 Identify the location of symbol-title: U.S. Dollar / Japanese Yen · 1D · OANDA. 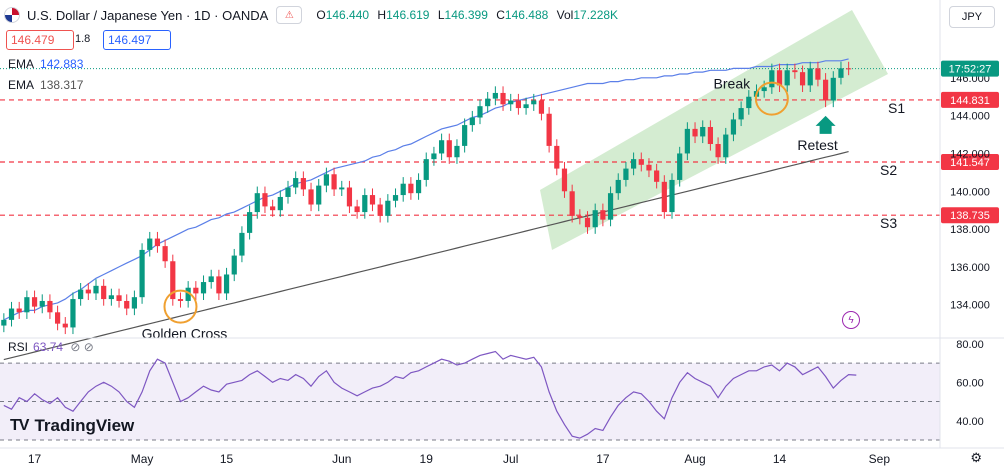
(148, 15).